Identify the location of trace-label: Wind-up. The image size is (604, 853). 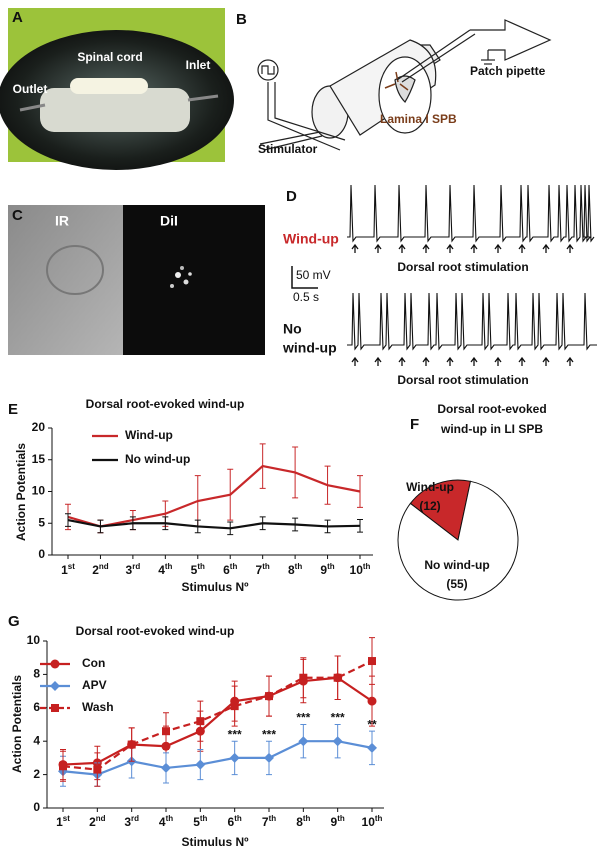
(311, 239).